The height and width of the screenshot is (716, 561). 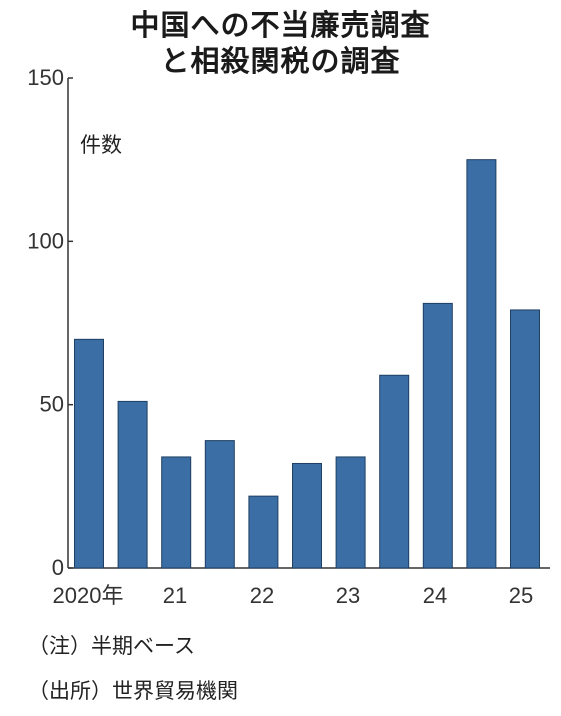 I want to click on bar-2022H2, so click(x=307, y=515).